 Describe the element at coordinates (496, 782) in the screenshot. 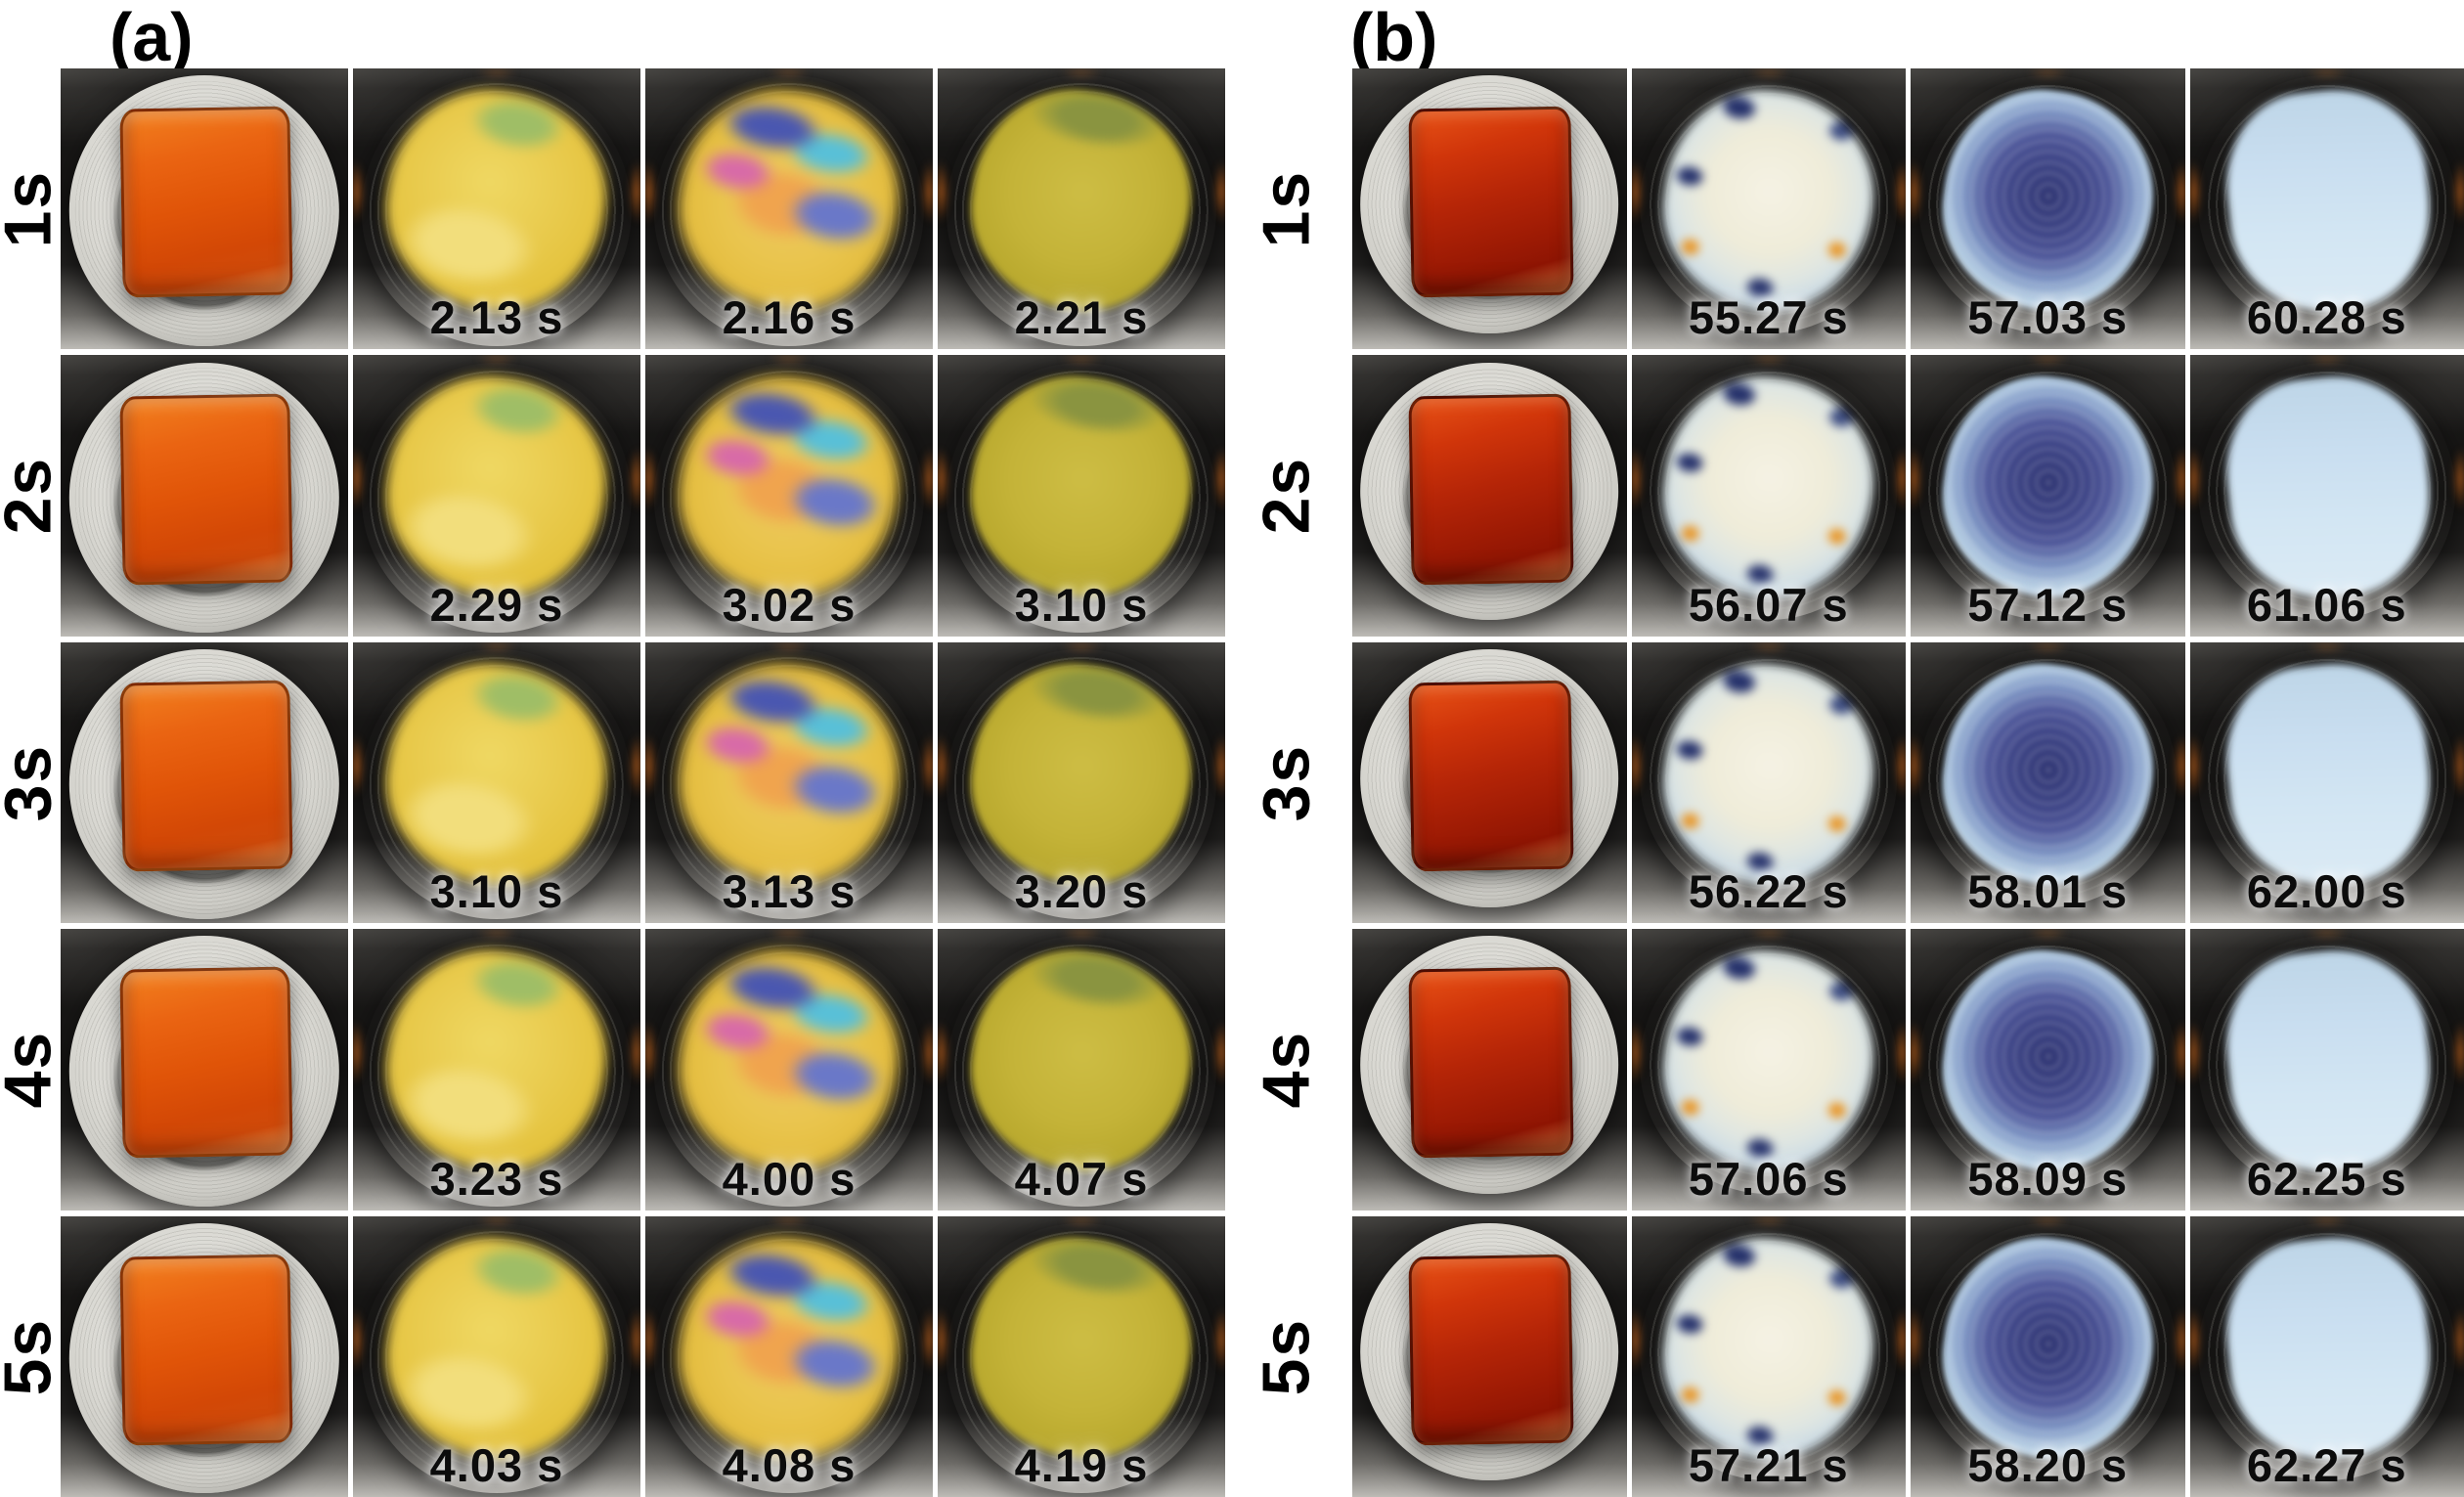

I see `photo-a-row3-frame2: 3.10 s` at that location.